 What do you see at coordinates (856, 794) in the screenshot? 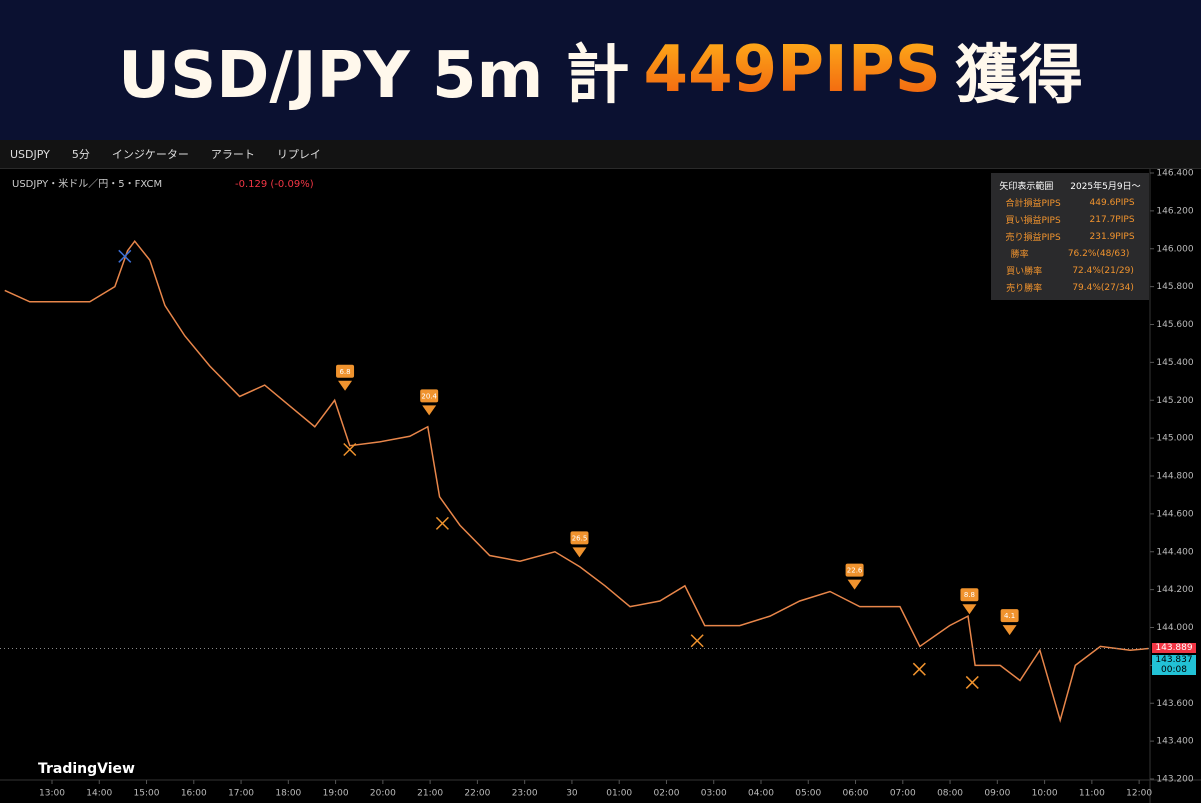
I see `x-tick-label: 06:00` at bounding box center [856, 794].